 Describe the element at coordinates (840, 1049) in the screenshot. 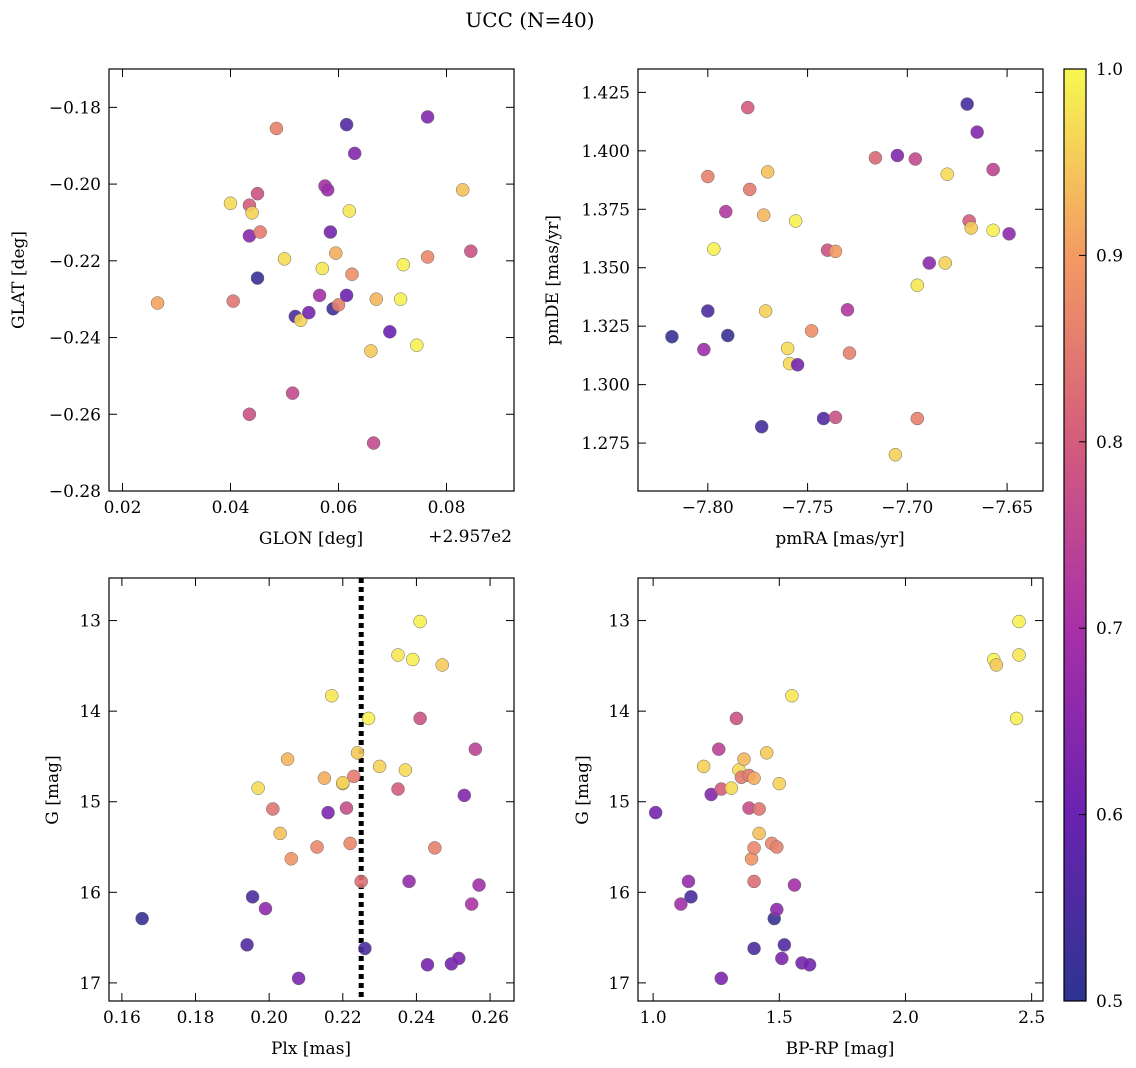

I see `x-axis-label: BP-RP [mag]` at that location.